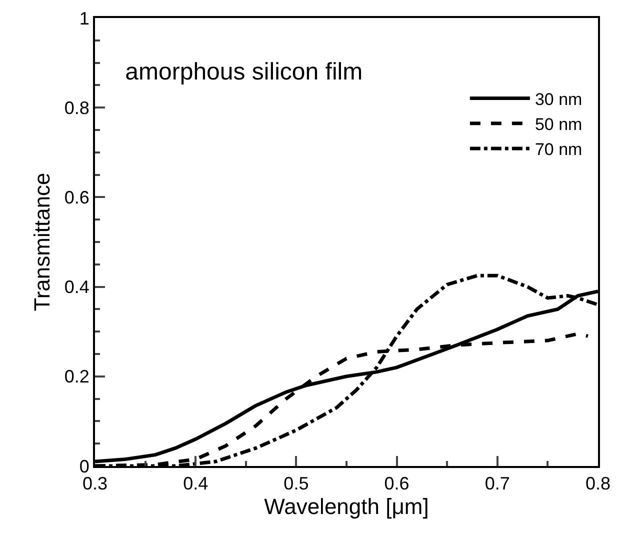 The height and width of the screenshot is (541, 626). I want to click on text: amorphous silicon film, so click(244, 72).